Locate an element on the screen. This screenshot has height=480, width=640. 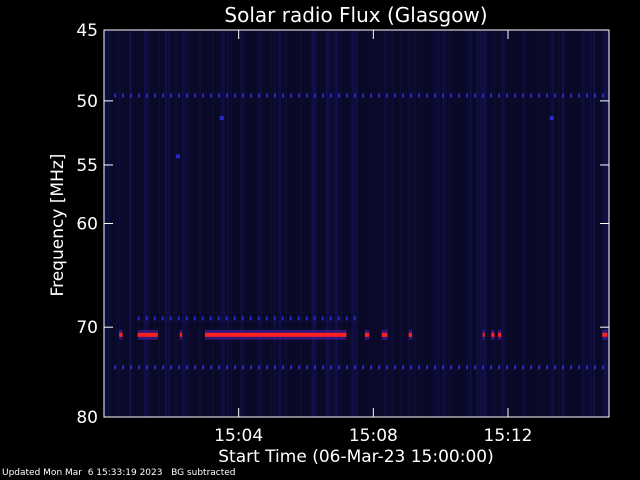
x-tick-label: 15:12 is located at coordinates (508, 436).